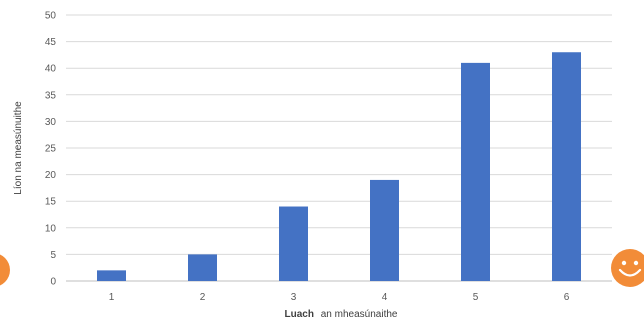 This screenshot has width=644, height=322. I want to click on y-tick-label: 0, so click(53, 282).